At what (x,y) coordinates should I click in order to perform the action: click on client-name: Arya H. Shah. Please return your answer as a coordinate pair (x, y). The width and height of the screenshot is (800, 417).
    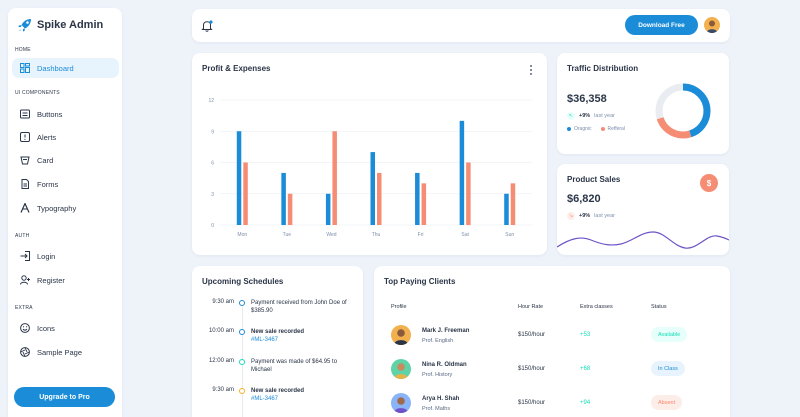
    Looking at the image, I should click on (441, 399).